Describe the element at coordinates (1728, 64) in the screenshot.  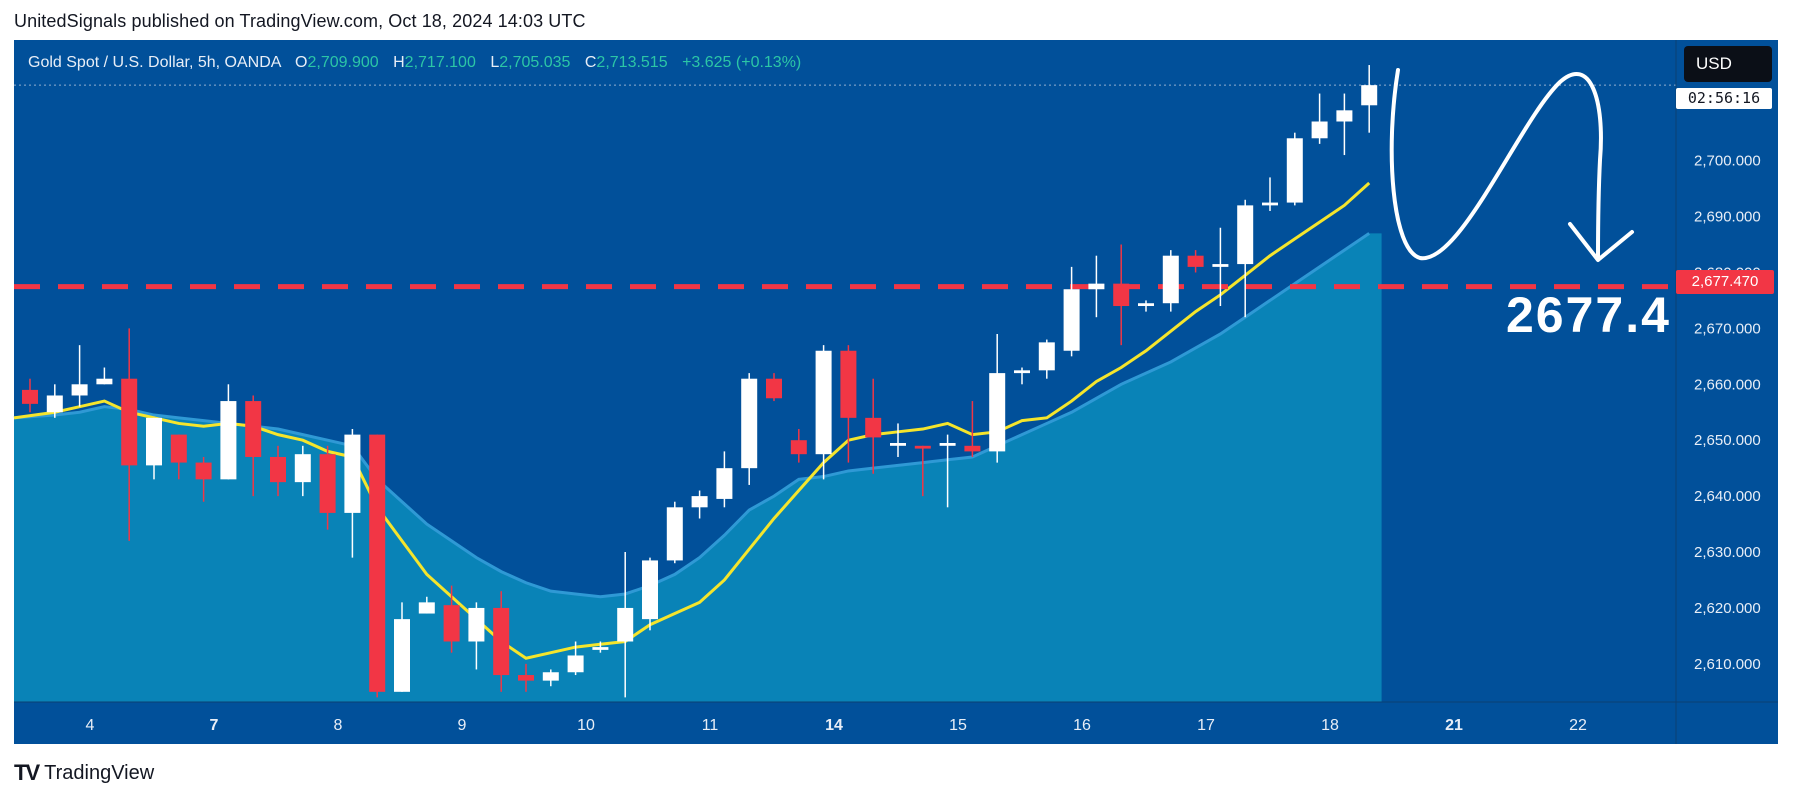
I see `currency-button: USD` at that location.